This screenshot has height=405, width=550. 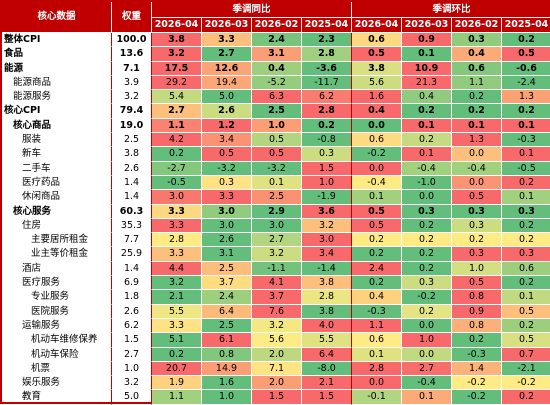 What do you see at coordinates (57, 168) in the screenshot?
I see `row-label: 二手车` at bounding box center [57, 168].